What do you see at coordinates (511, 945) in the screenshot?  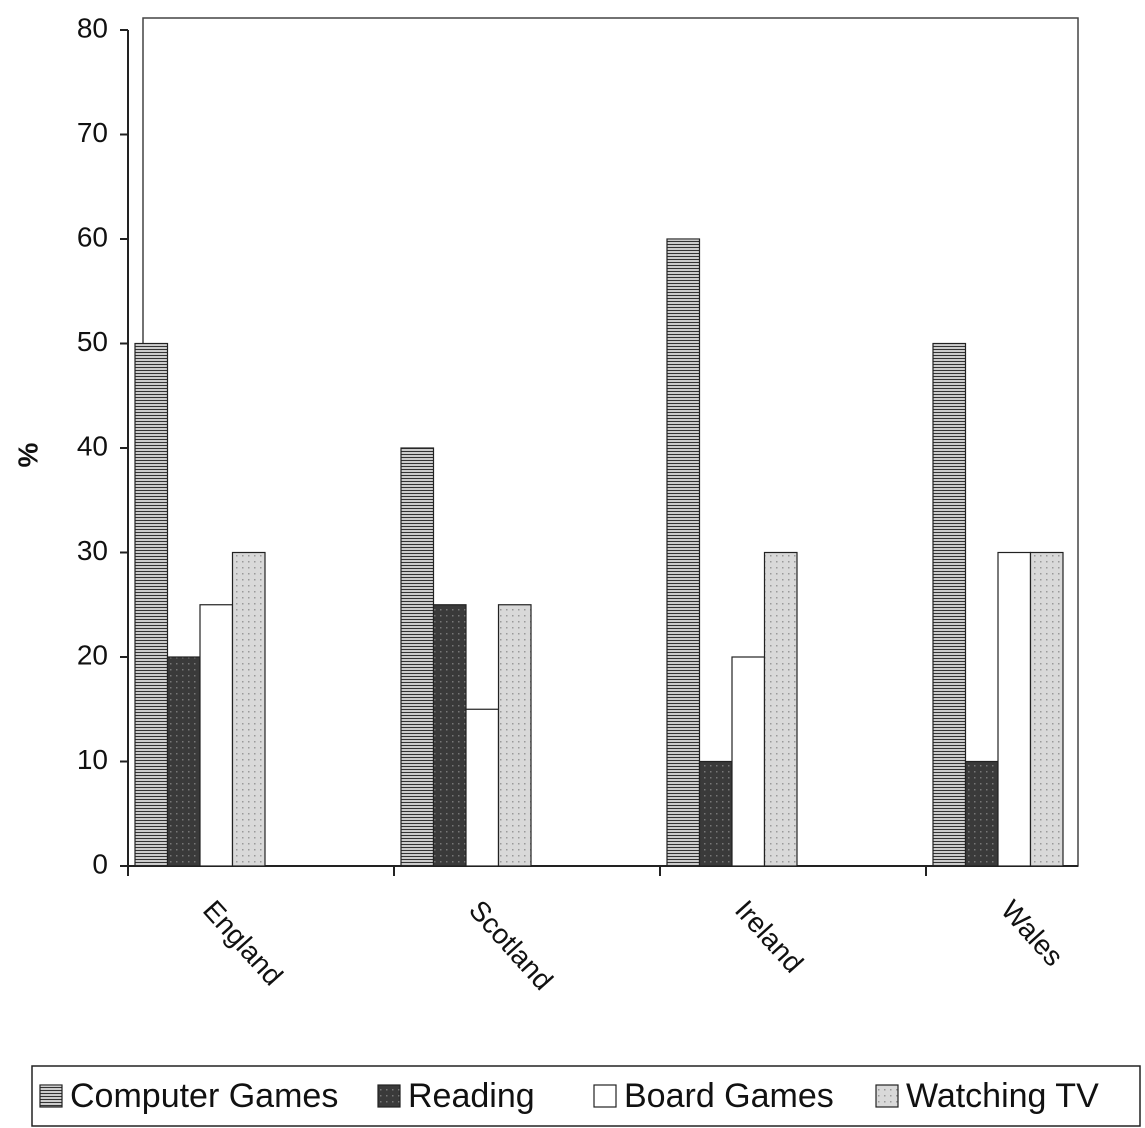 I see `x-tick-label: Scotland` at bounding box center [511, 945].